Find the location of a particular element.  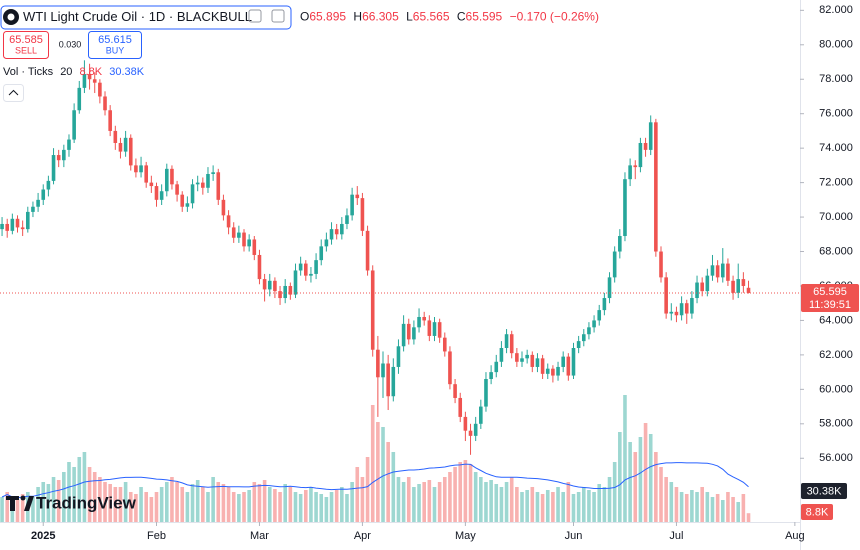

ohlc-value: 65.595 is located at coordinates (484, 17).